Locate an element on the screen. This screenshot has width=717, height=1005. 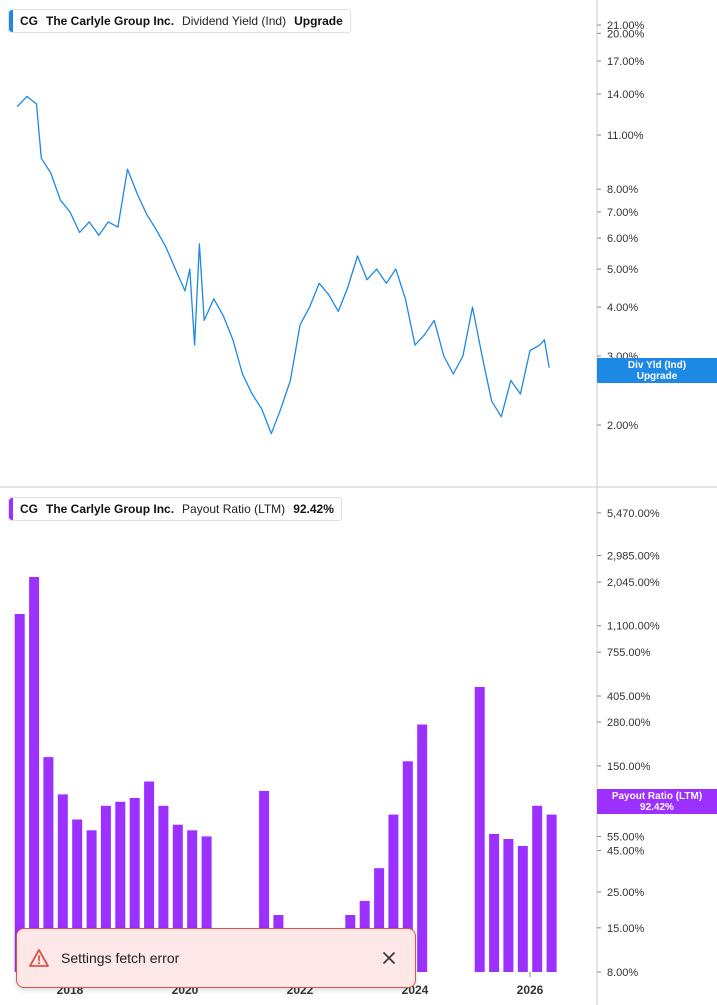
bottom-y-tick-label: 2,045.00% is located at coordinates (633, 583).